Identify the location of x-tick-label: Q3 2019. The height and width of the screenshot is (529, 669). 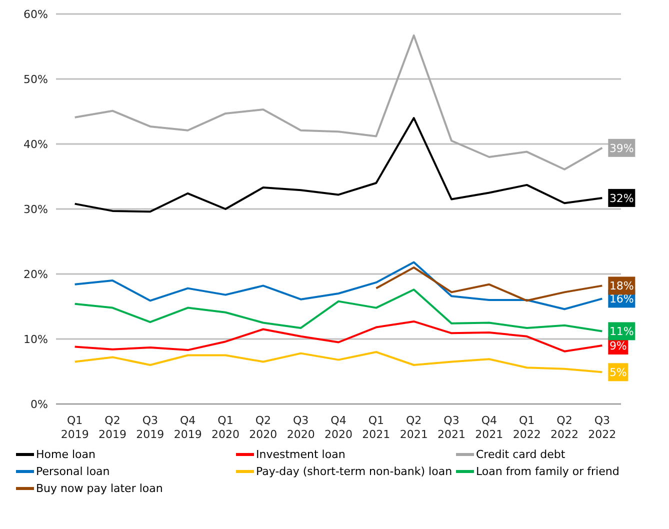
(150, 427).